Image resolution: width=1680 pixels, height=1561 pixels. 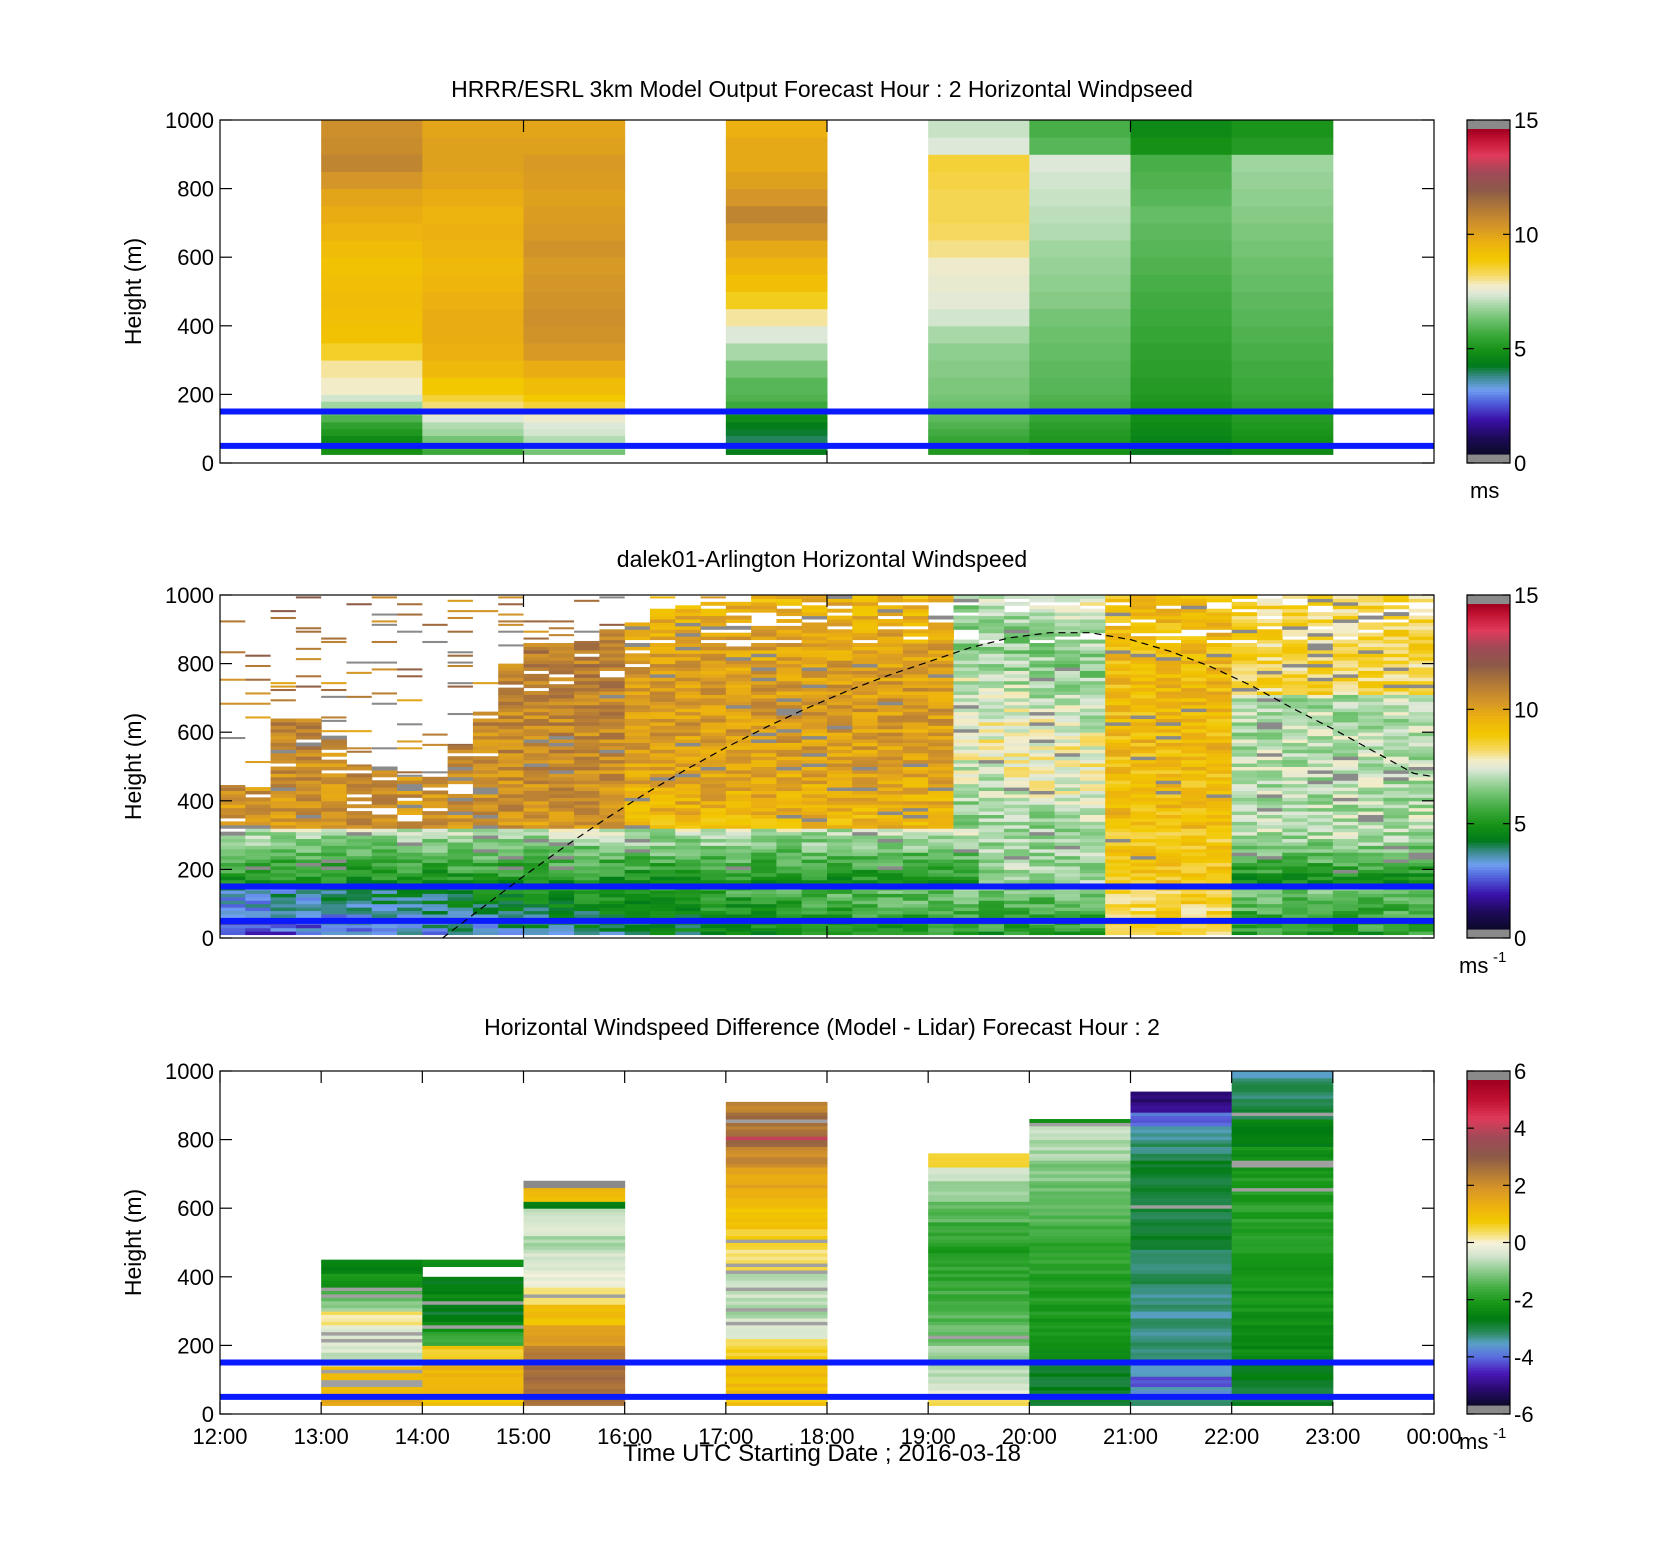 What do you see at coordinates (195, 732) in the screenshot?
I see `y-tick-label: 600` at bounding box center [195, 732].